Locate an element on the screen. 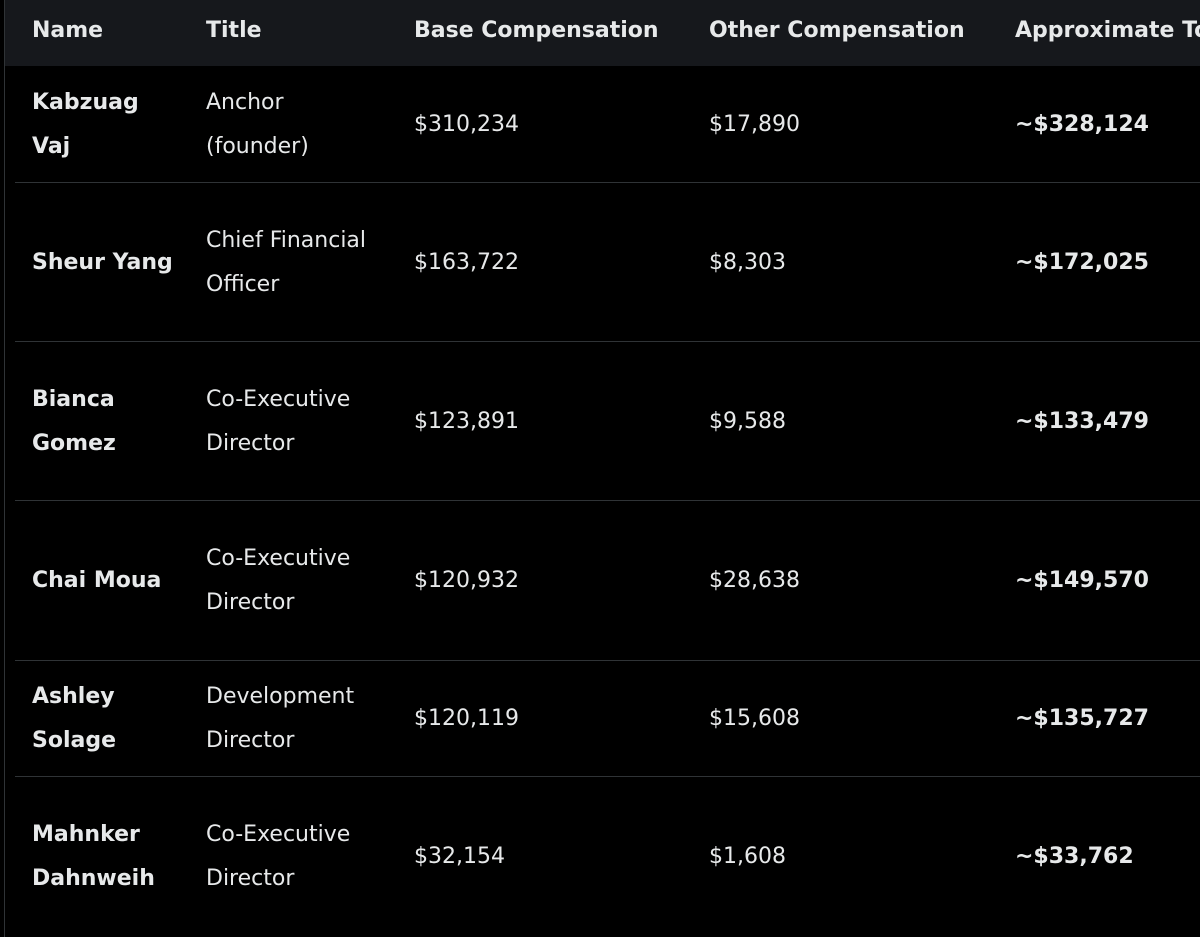 Image resolution: width=1200 pixels, height=937 pixels. cell-base-compensation: $32,154 is located at coordinates (459, 856).